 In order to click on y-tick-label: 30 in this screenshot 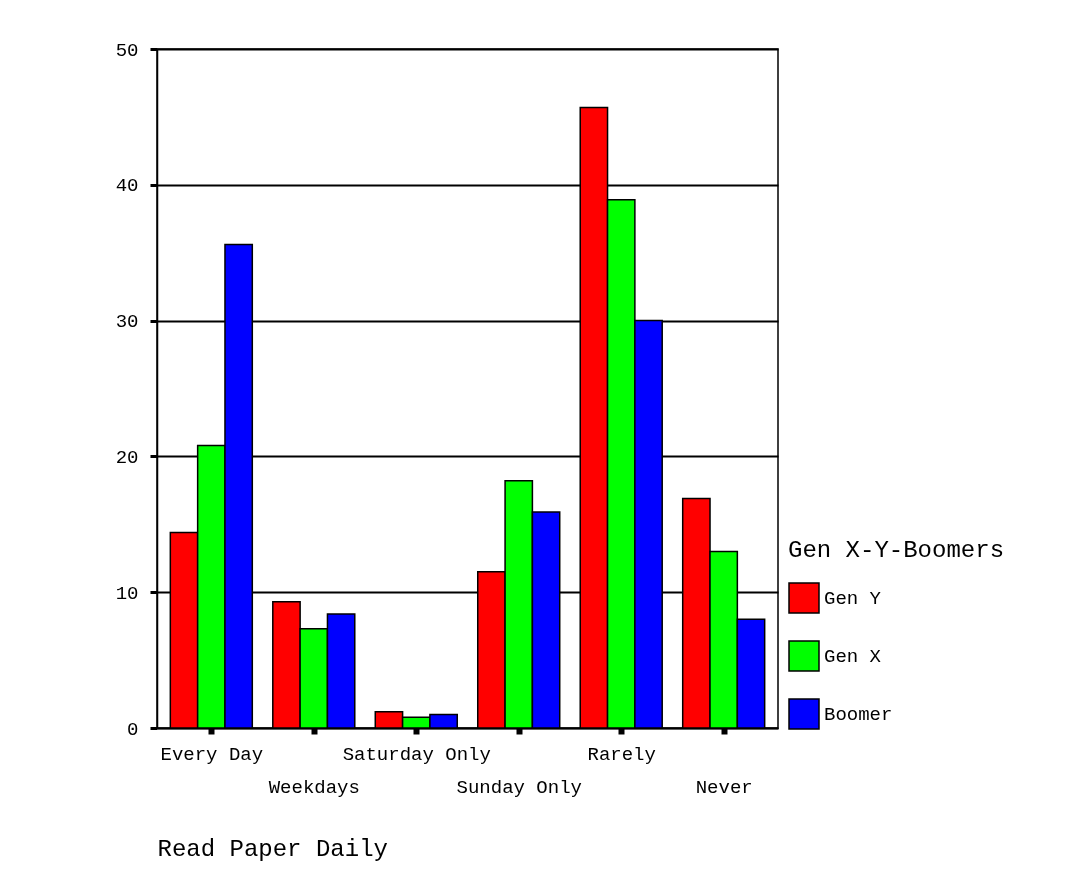, I will do `click(127, 322)`.